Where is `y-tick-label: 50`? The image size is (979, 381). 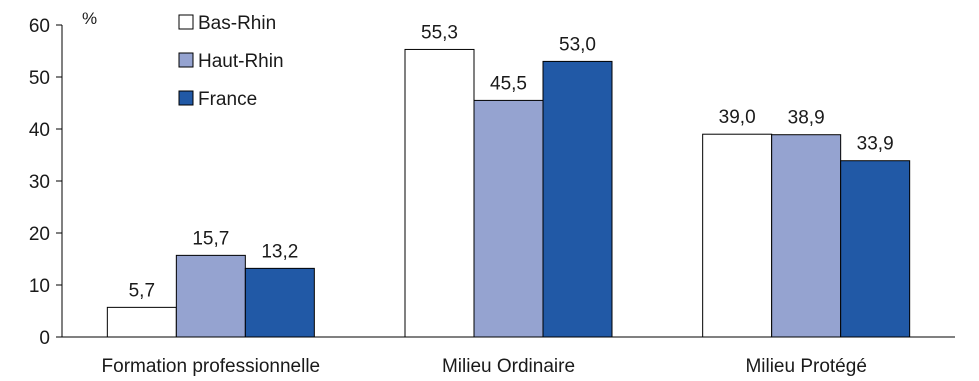
y-tick-label: 50 is located at coordinates (39, 78).